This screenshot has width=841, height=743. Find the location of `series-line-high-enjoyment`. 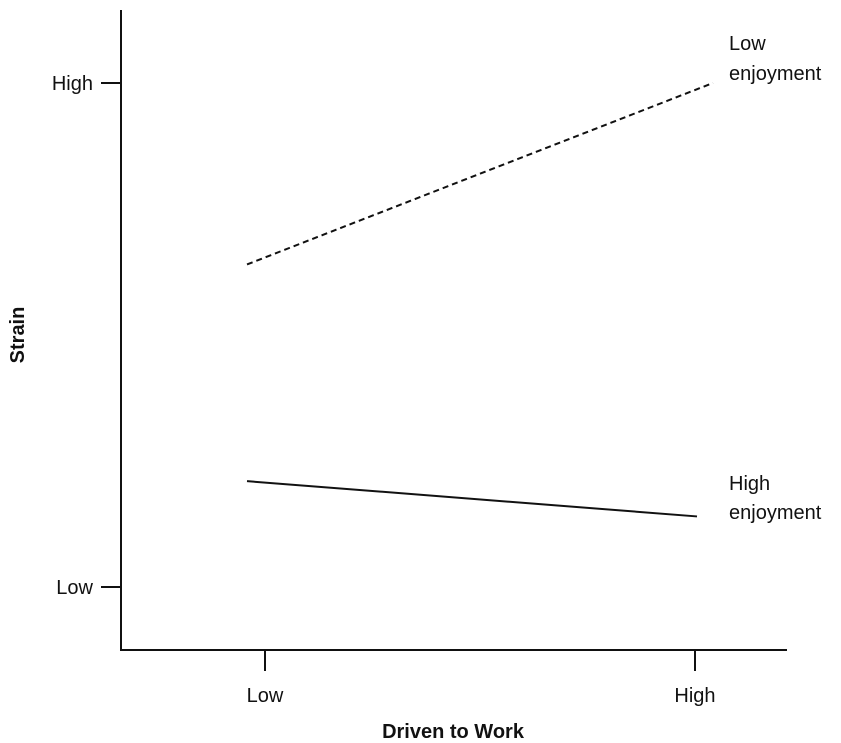

series-line-high-enjoyment is located at coordinates (472, 499).